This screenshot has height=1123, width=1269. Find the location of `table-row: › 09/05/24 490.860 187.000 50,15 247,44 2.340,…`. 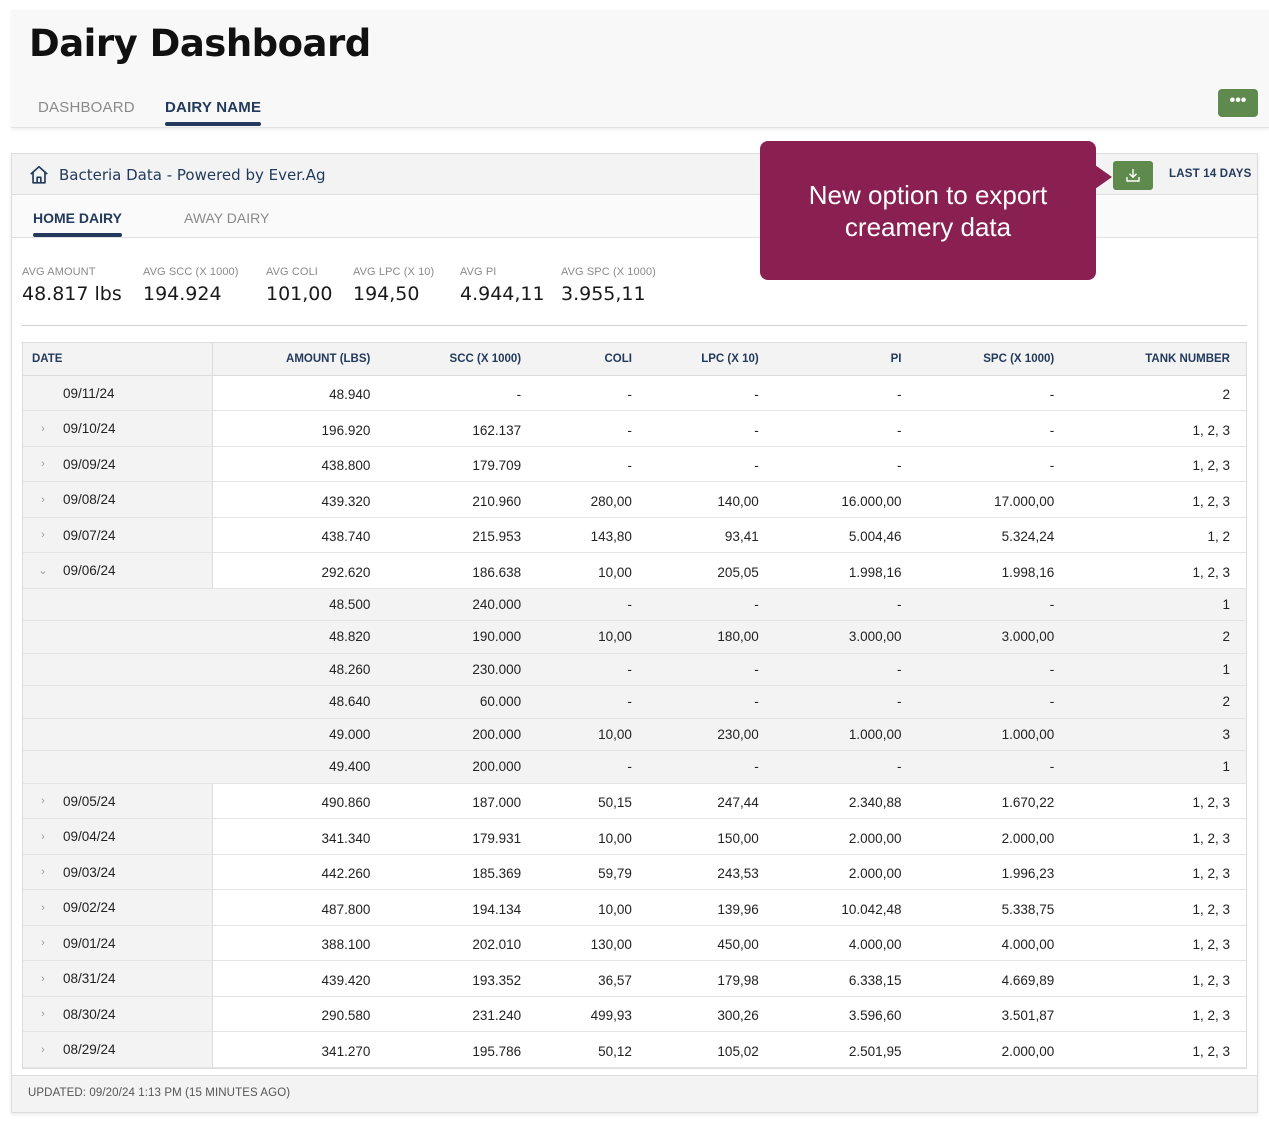

table-row: › 09/05/24 490.860 187.000 50,15 247,44 2.340,… is located at coordinates (634, 801).